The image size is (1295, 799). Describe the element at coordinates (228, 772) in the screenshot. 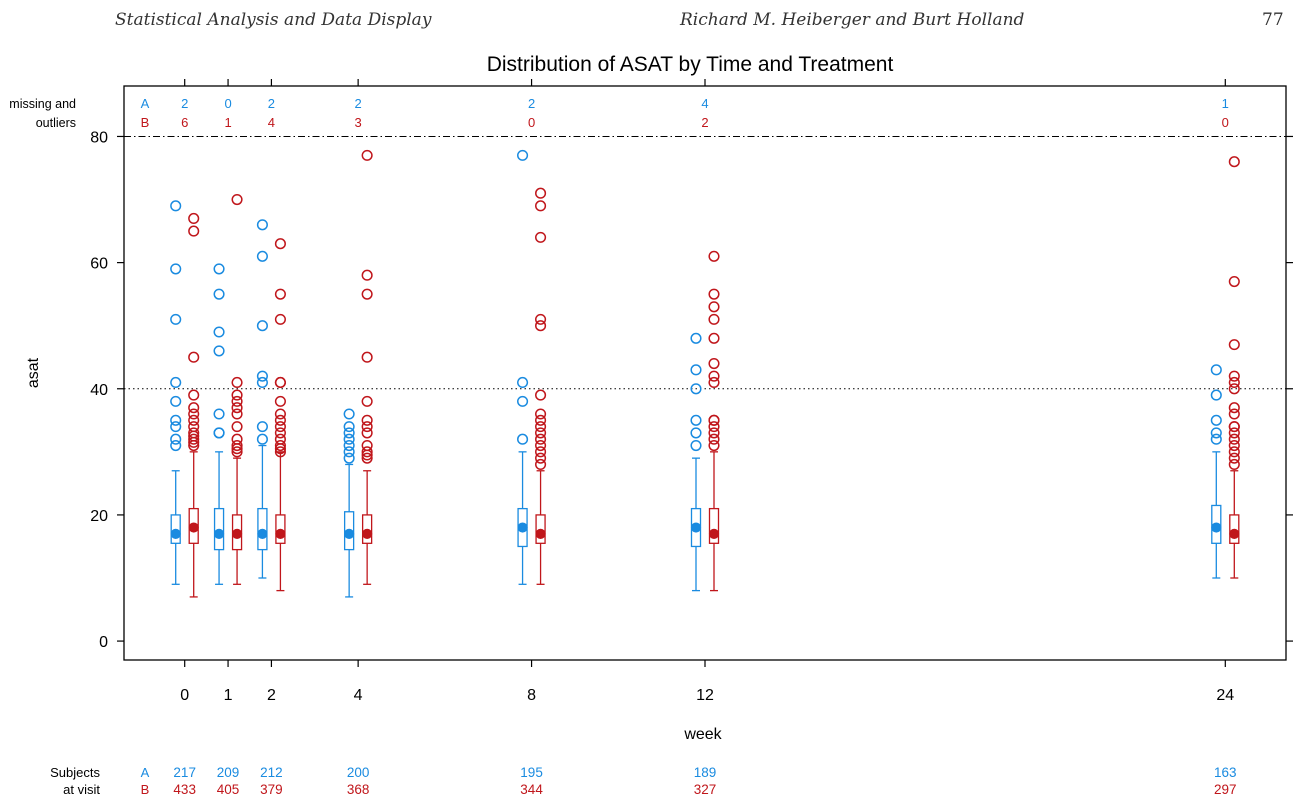

I see `subjects-count-A: 209` at that location.